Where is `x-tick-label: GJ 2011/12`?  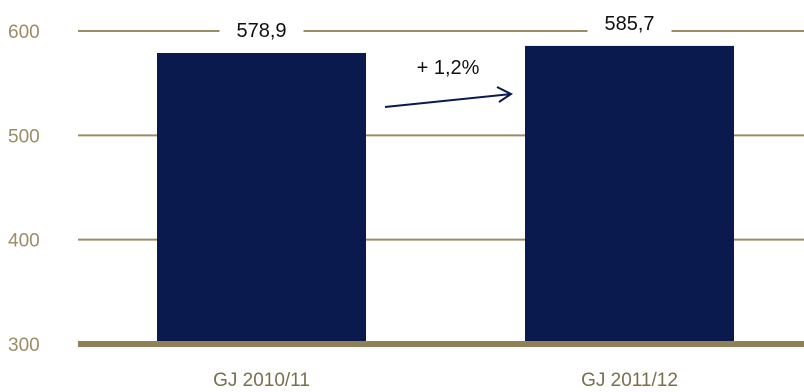
x-tick-label: GJ 2011/12 is located at coordinates (629, 380).